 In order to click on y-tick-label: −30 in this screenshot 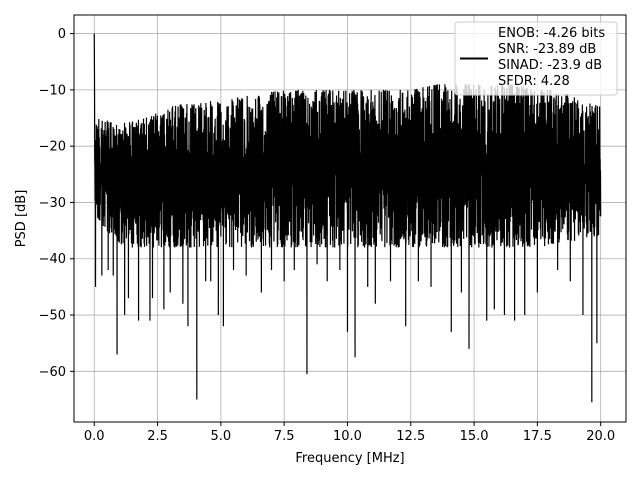, I will do `click(52, 203)`.